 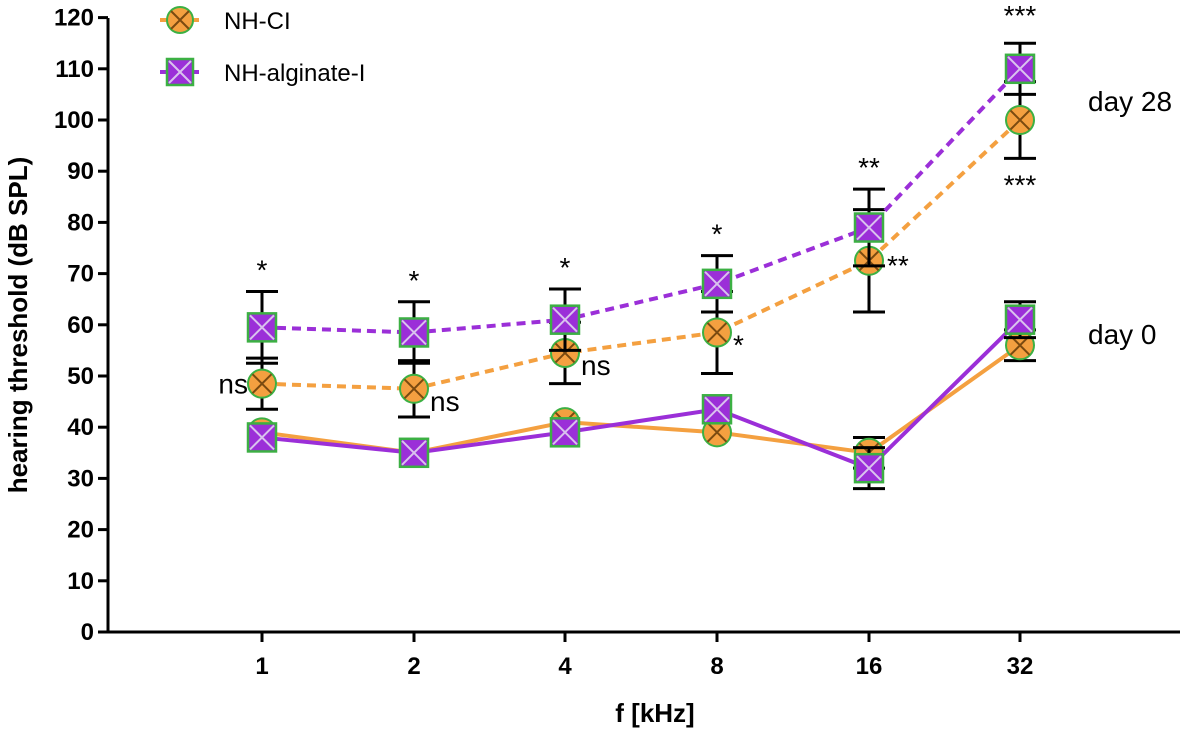 I want to click on y-tick-label: 0, so click(x=87, y=632).